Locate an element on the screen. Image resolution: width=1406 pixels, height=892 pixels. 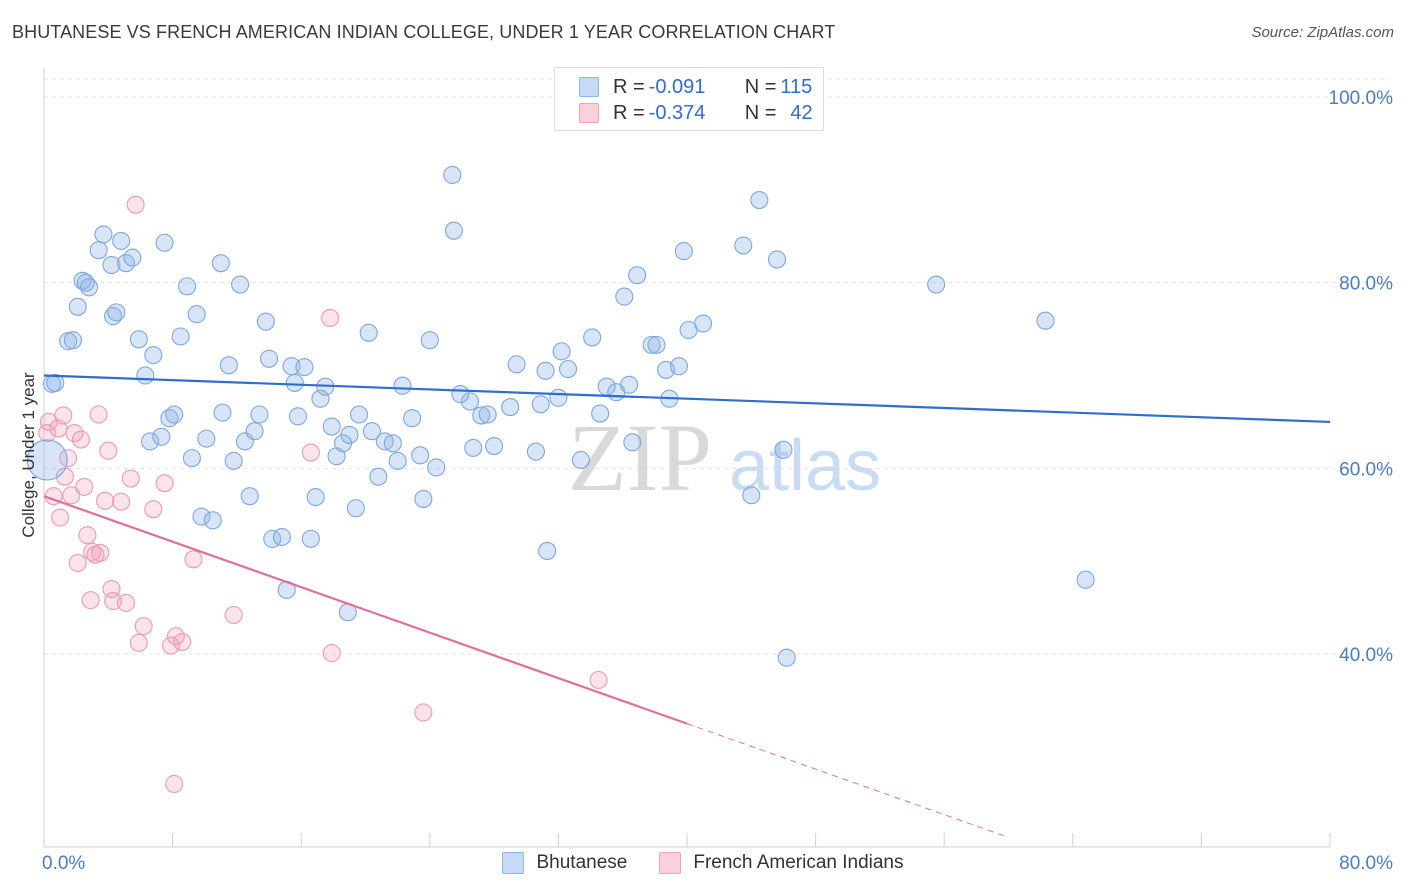
legend-swatch-french-american-indians is located at coordinates (589, 113).